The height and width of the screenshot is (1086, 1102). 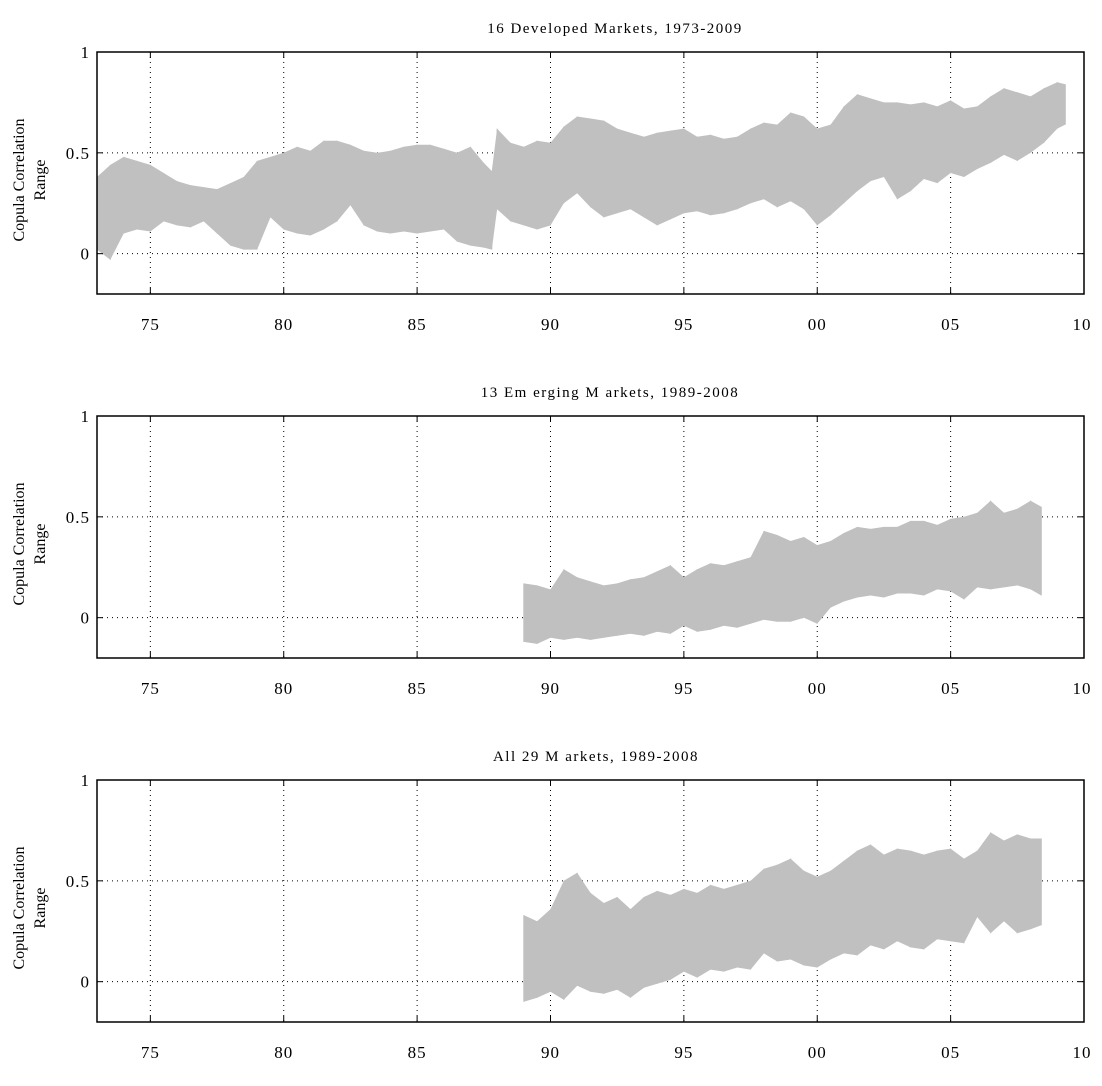 What do you see at coordinates (610, 393) in the screenshot?
I see `chart-title: 13 Em erging M arkets, 1989-2008` at bounding box center [610, 393].